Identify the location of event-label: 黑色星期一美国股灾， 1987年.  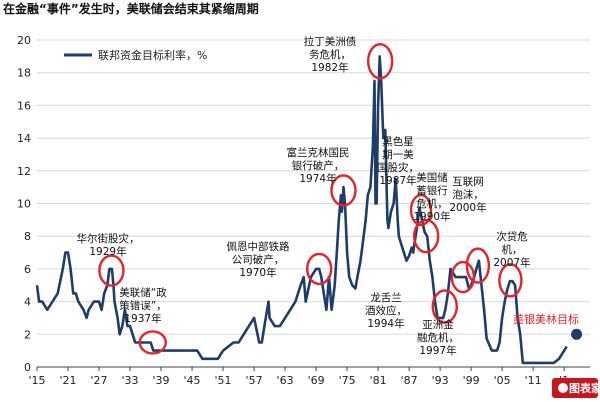
(398, 161).